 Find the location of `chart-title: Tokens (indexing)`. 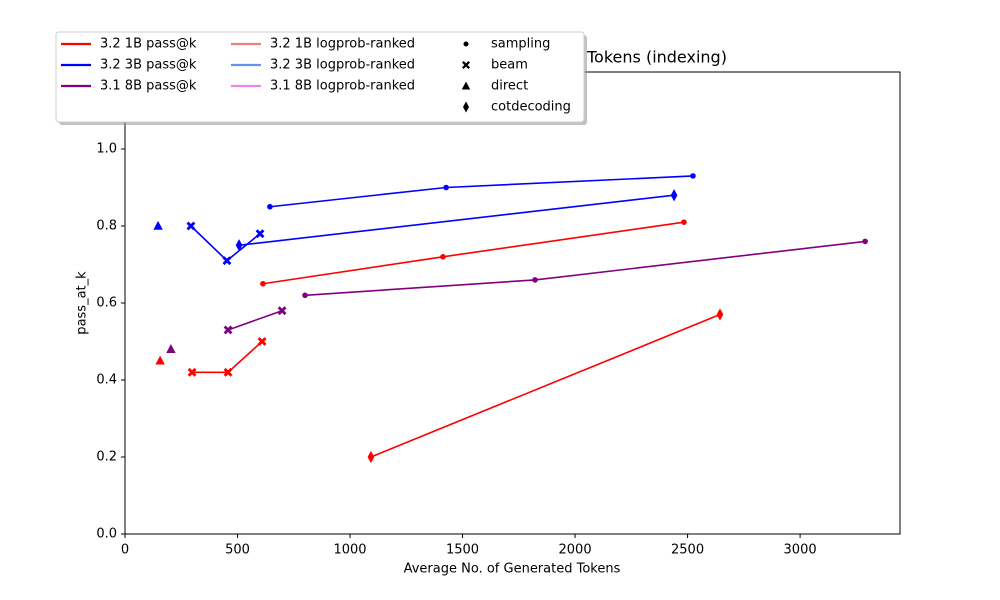

chart-title: Tokens (indexing) is located at coordinates (656, 57).